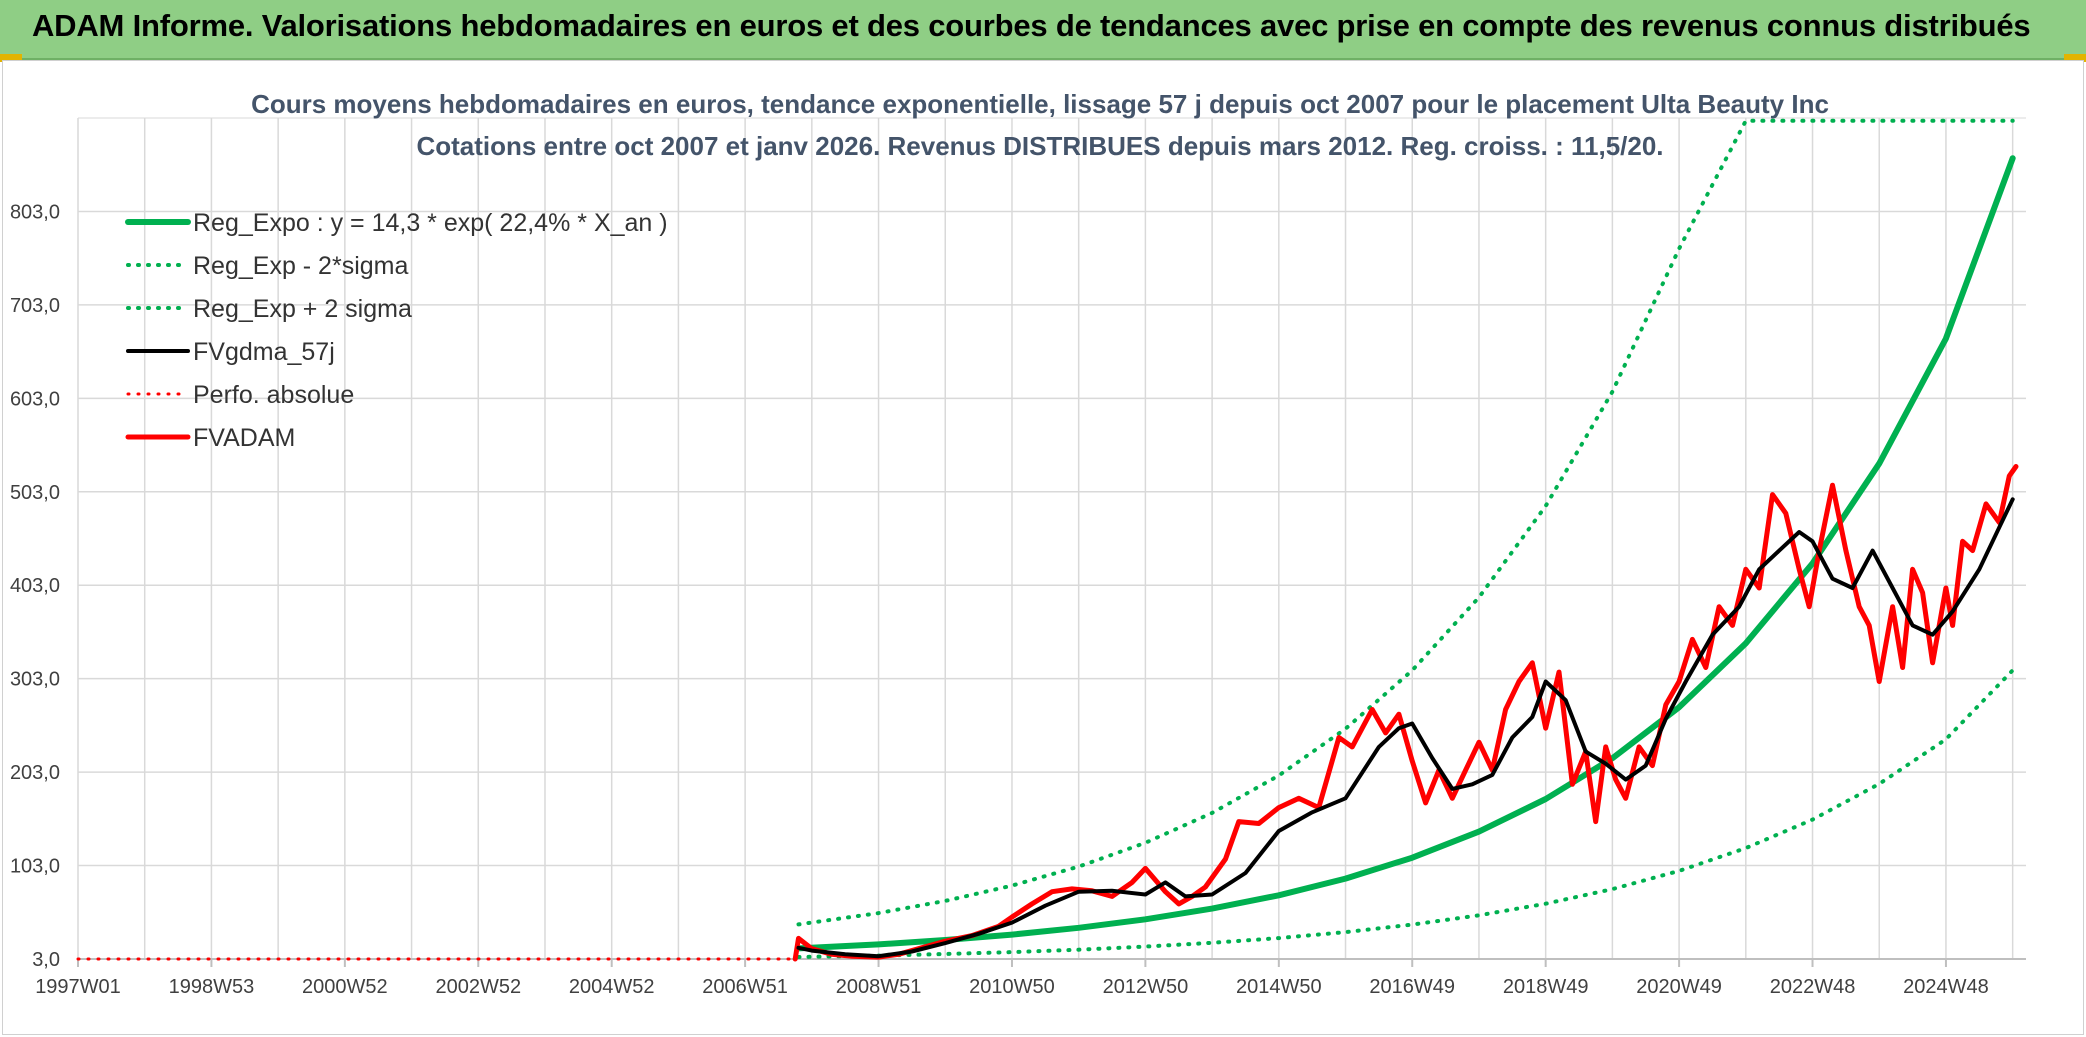 The height and width of the screenshot is (1037, 2086). I want to click on y-tick-label: 503,0, so click(35, 493).